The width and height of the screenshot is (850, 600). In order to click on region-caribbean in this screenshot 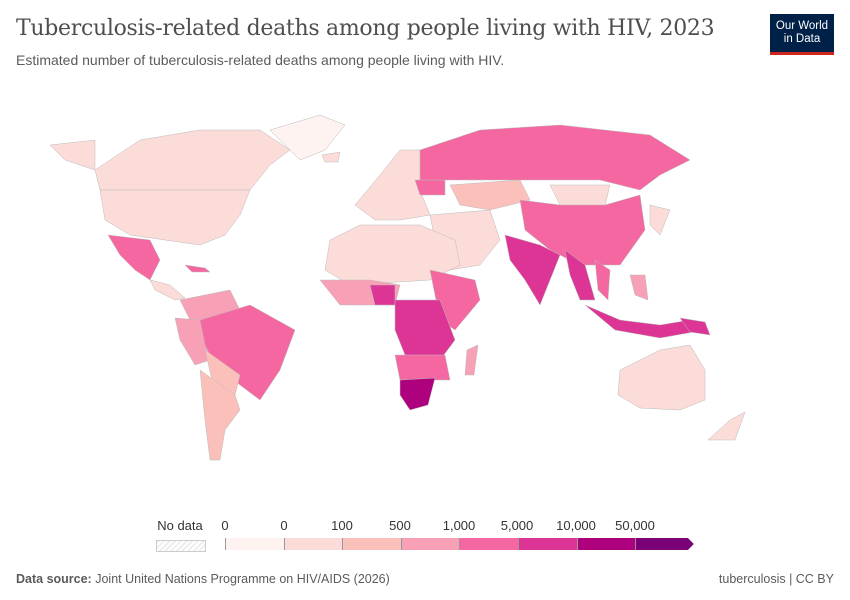, I will do `click(197, 268)`.